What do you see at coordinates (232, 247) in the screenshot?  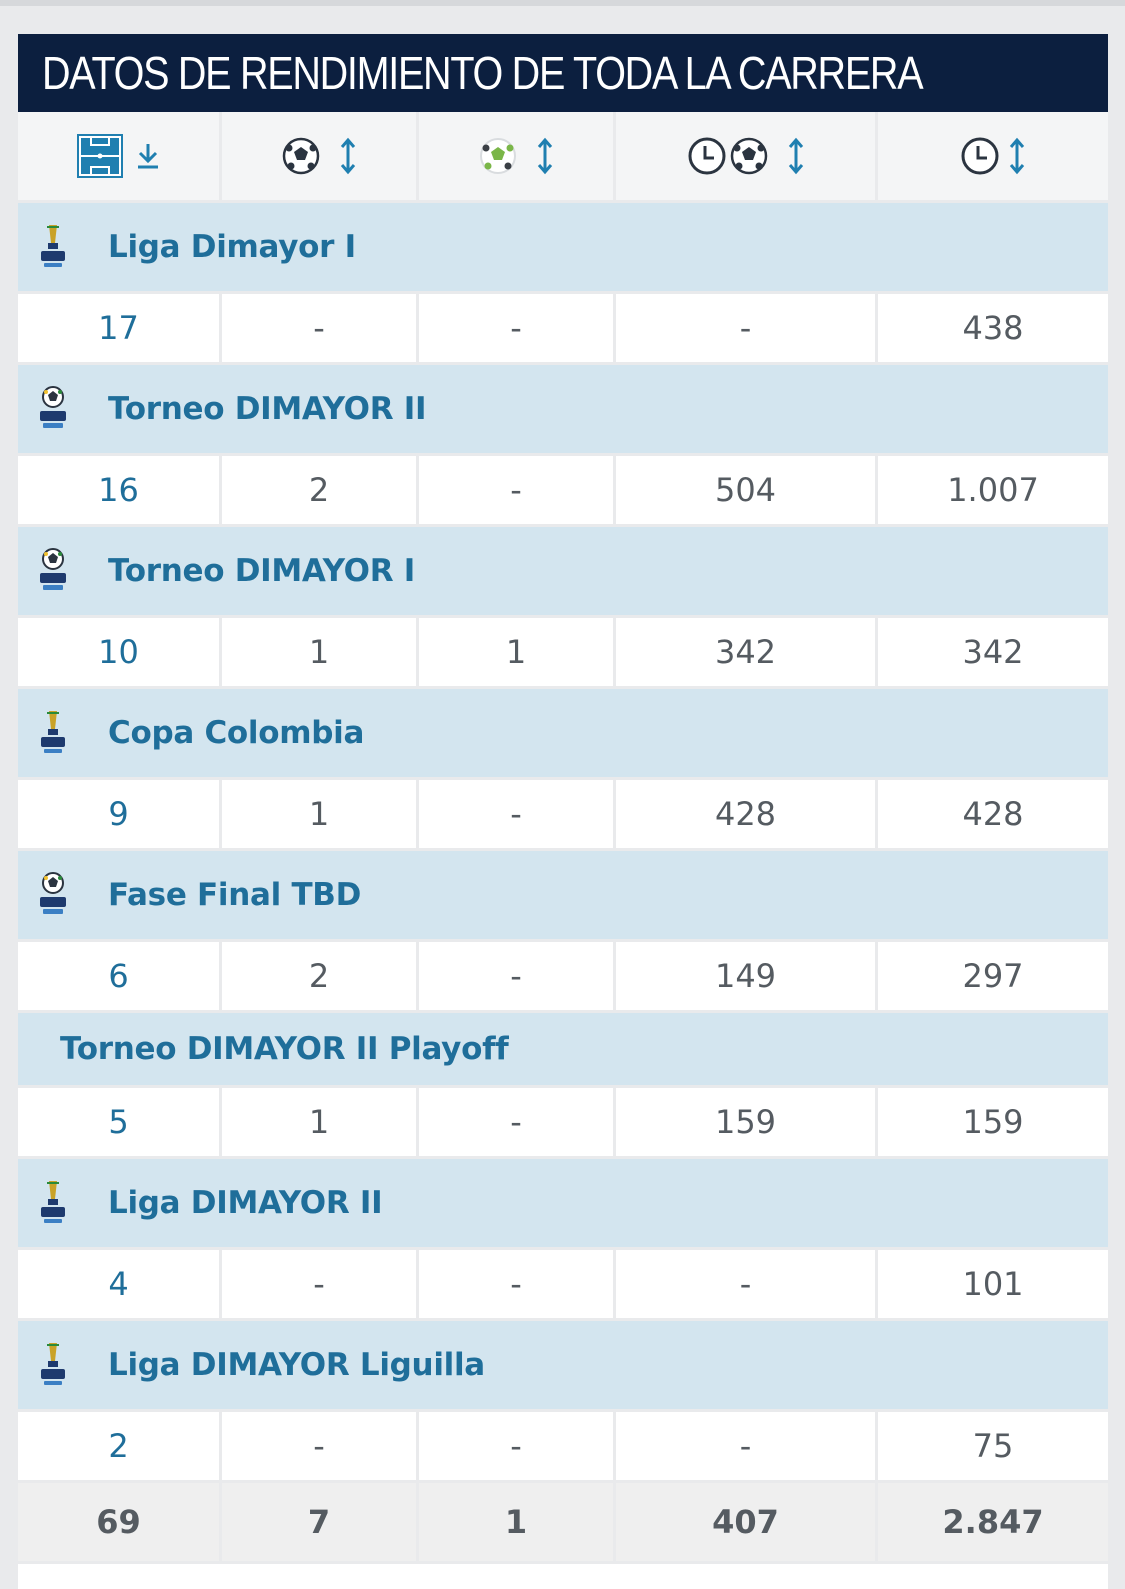 I see `competition-name: Liga Dimayor I` at bounding box center [232, 247].